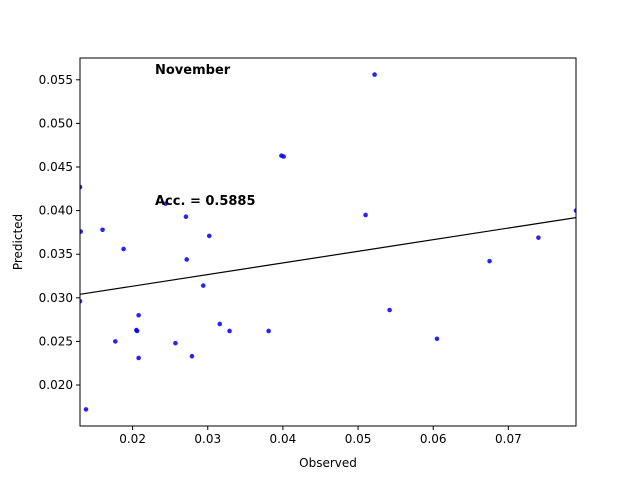 The height and width of the screenshot is (480, 640). What do you see at coordinates (56, 211) in the screenshot?
I see `y-tick-label: 0.040` at bounding box center [56, 211].